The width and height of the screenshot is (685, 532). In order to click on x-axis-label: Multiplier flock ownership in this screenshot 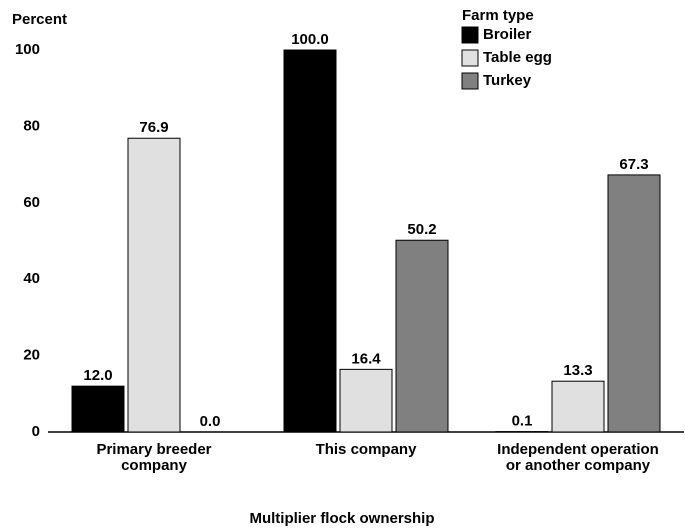, I will do `click(341, 518)`.